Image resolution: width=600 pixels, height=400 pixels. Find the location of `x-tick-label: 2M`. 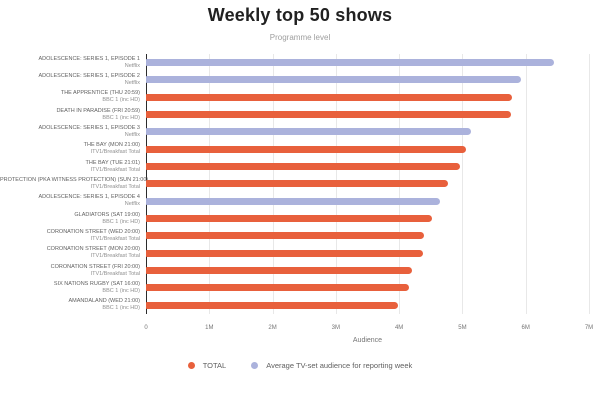

x-tick-label: 2M is located at coordinates (272, 328).